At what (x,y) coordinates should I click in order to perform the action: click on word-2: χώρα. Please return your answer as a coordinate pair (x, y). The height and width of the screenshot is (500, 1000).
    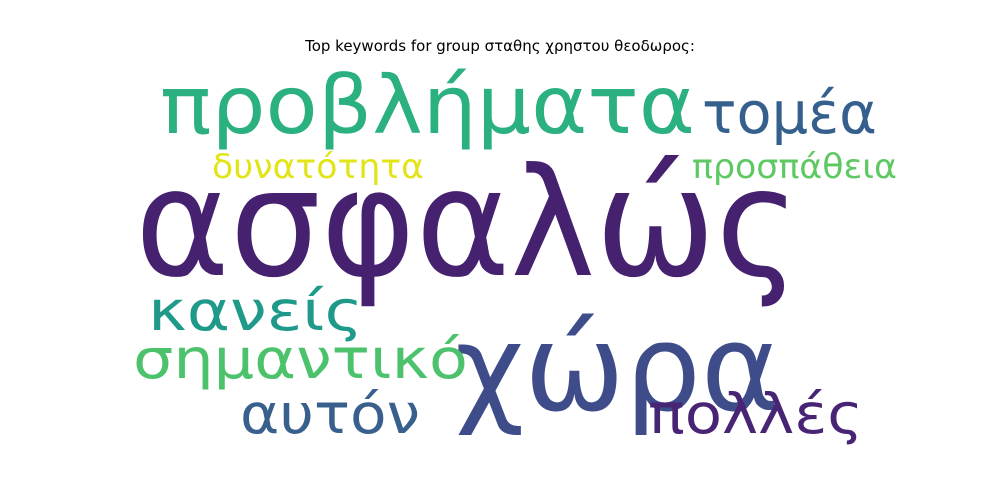
    Looking at the image, I should click on (617, 369).